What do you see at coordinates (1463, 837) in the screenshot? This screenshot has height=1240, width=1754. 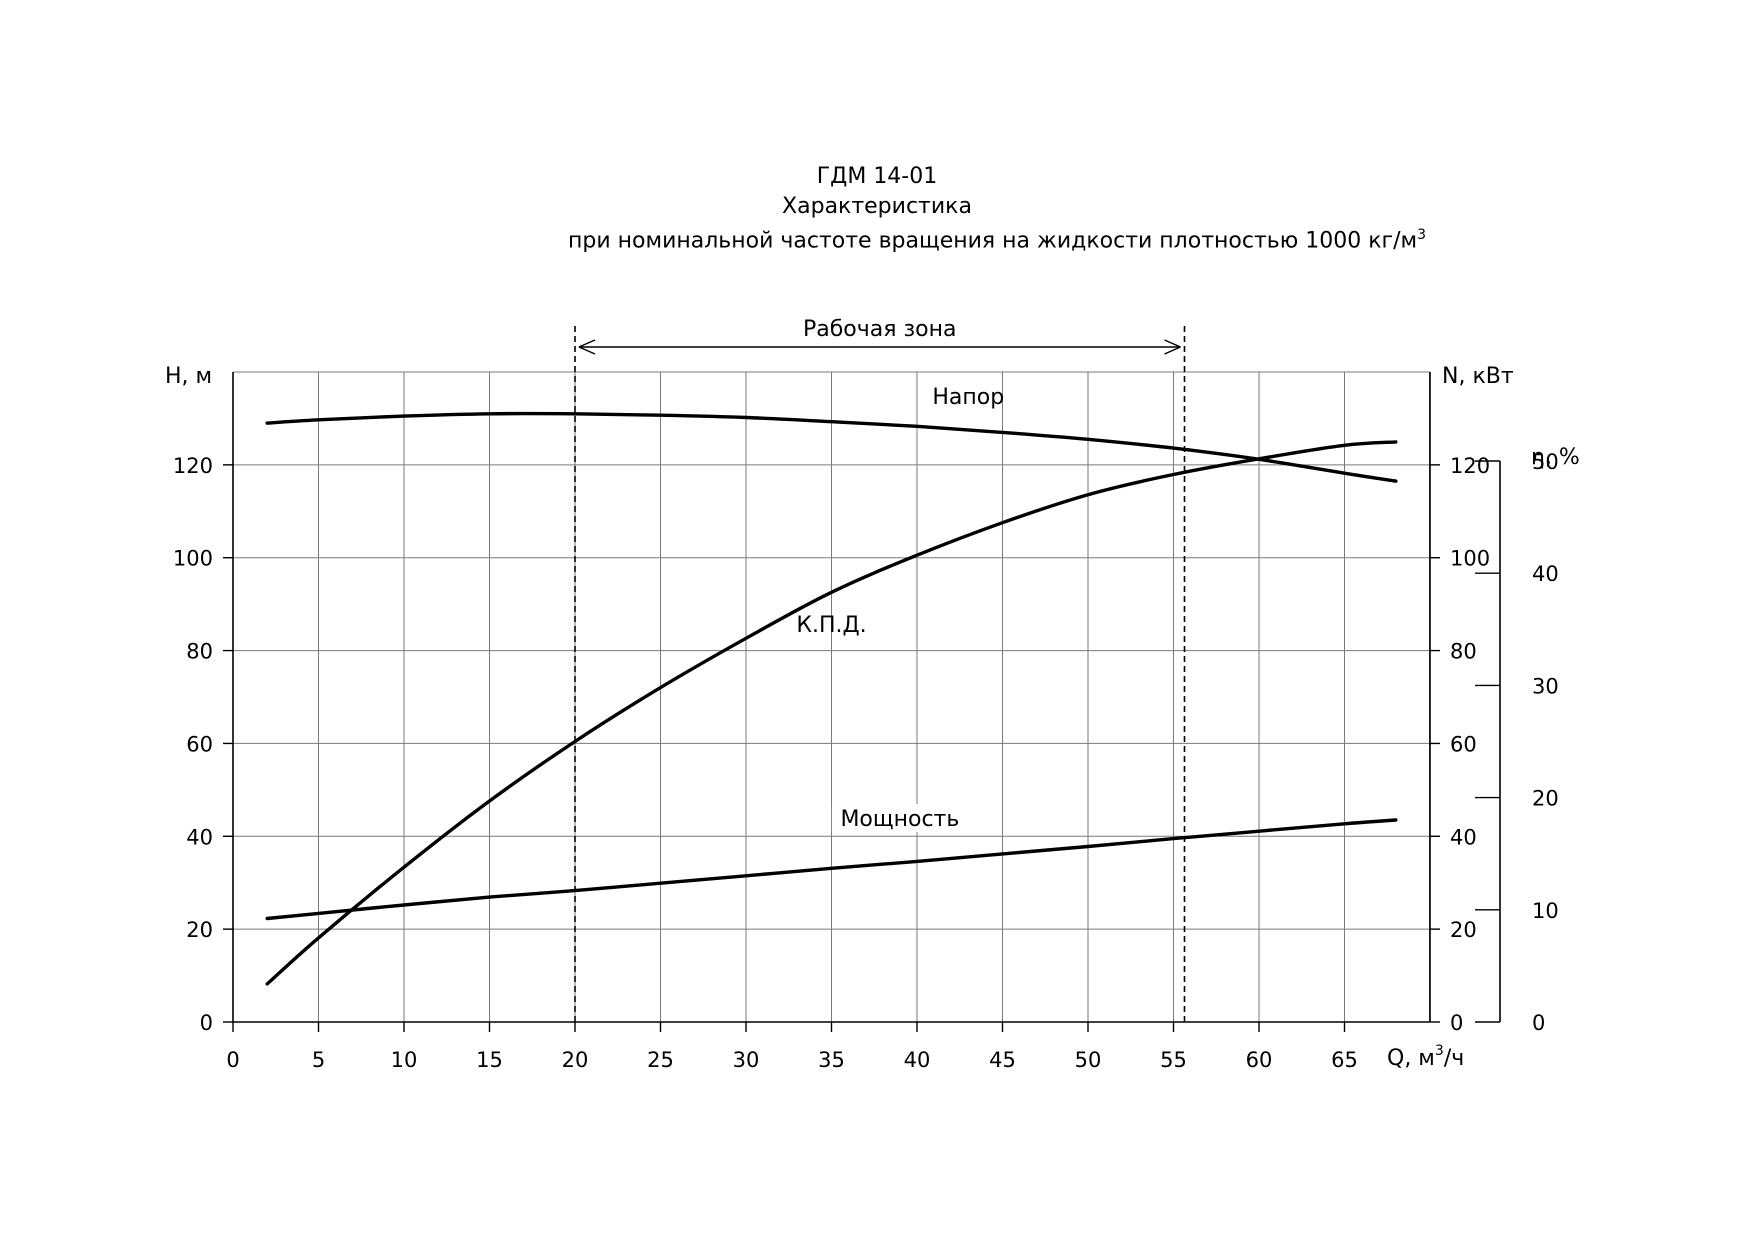 I see `right-tick-label: 40` at bounding box center [1463, 837].